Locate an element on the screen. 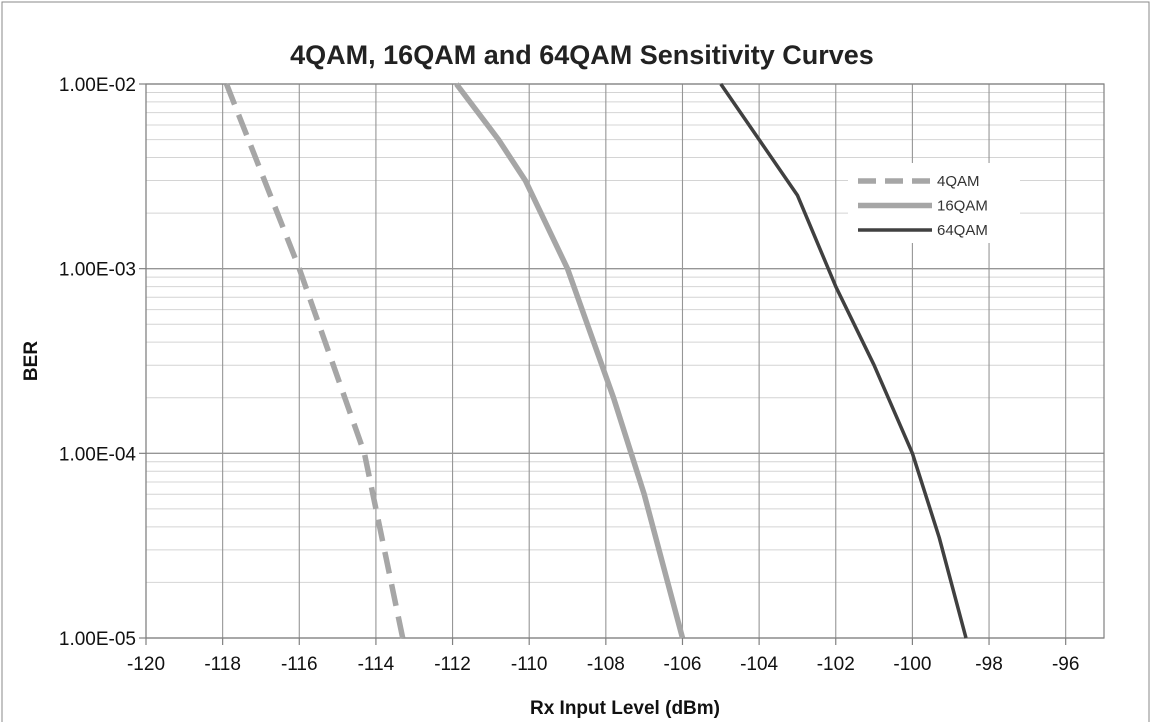 The height and width of the screenshot is (727, 1151). y-axis-ticks: 1.00E-02 1.00E-03 1.00E-04 1.00E-05 is located at coordinates (102, 362).